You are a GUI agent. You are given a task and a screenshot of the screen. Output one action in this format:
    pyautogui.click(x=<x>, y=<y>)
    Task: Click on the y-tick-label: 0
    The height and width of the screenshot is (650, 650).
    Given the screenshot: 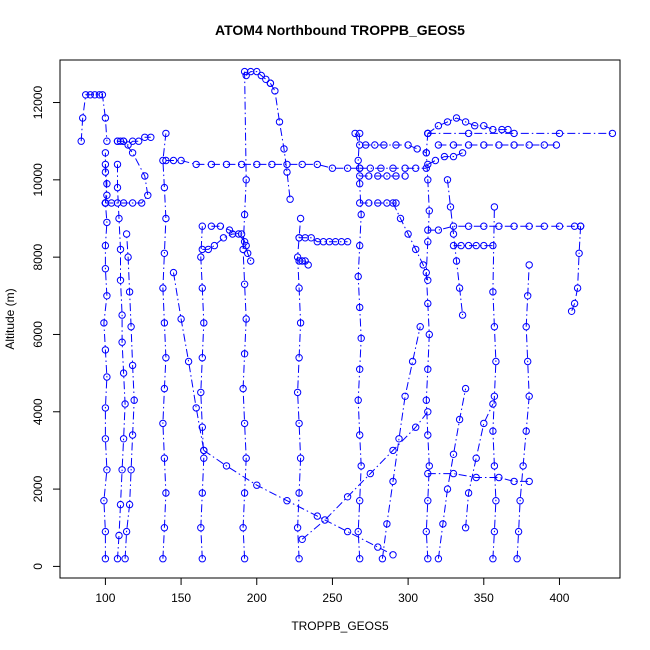 What is the action you would take?
    pyautogui.click(x=38, y=566)
    